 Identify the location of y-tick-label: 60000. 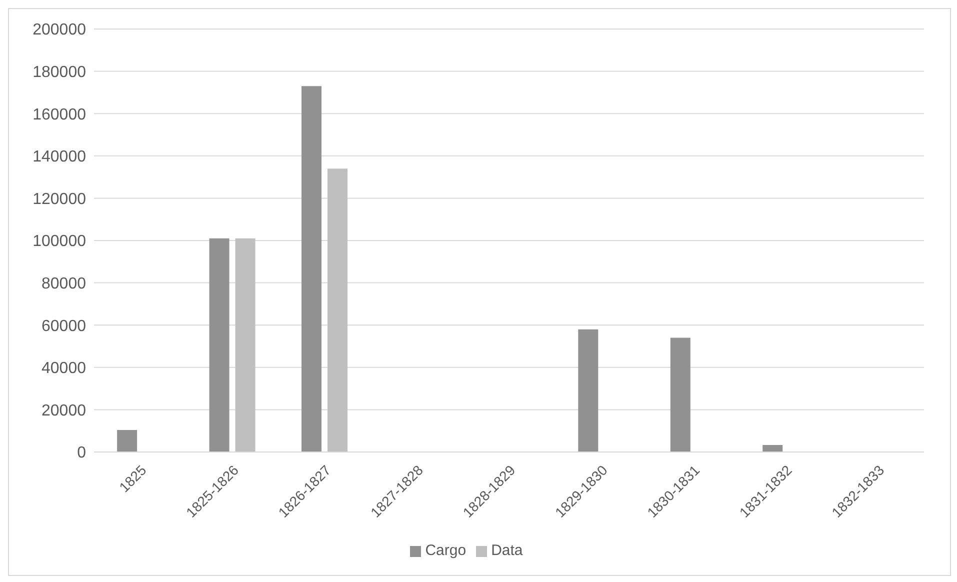
(64, 326).